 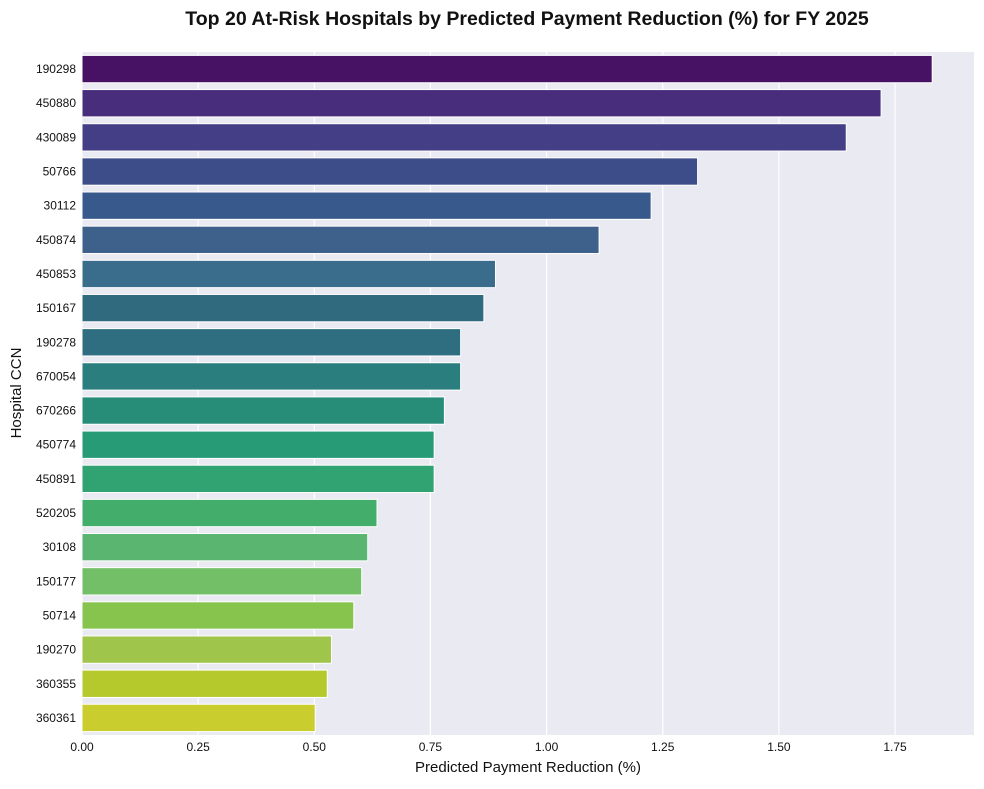 What do you see at coordinates (56, 411) in the screenshot?
I see `y-tick-label: 670266` at bounding box center [56, 411].